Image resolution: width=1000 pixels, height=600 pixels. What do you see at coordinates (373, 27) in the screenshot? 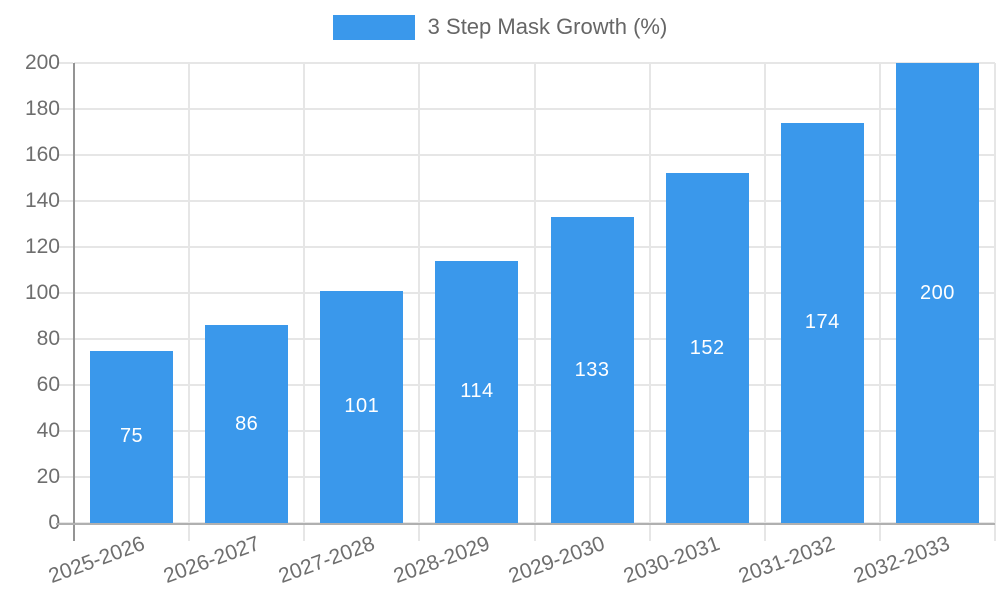
I see `legend-swatch` at bounding box center [373, 27].